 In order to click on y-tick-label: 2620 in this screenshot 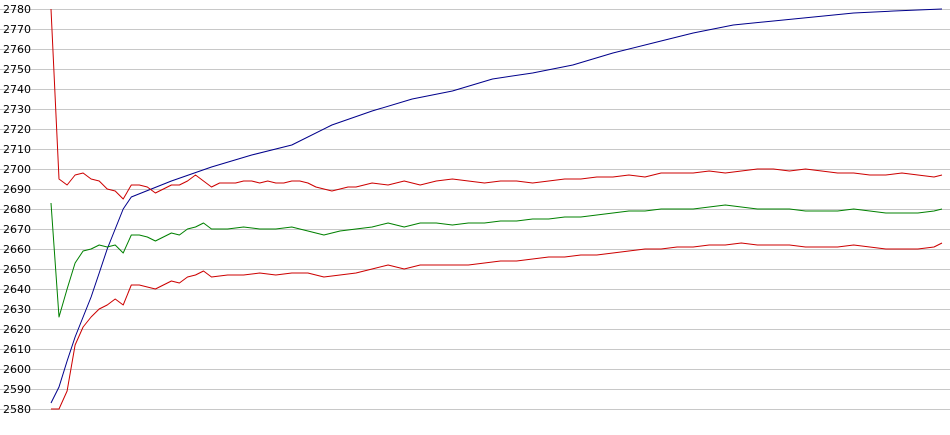, I will do `click(17, 329)`.